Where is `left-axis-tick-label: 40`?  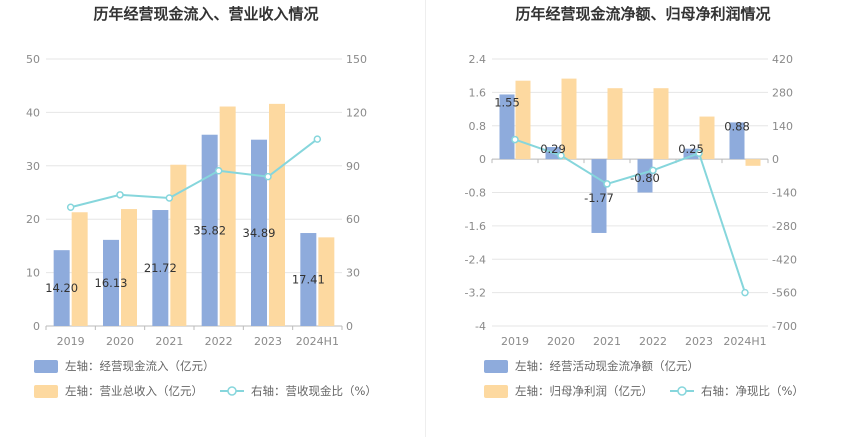
left-axis-tick-label: 40 is located at coordinates (33, 112).